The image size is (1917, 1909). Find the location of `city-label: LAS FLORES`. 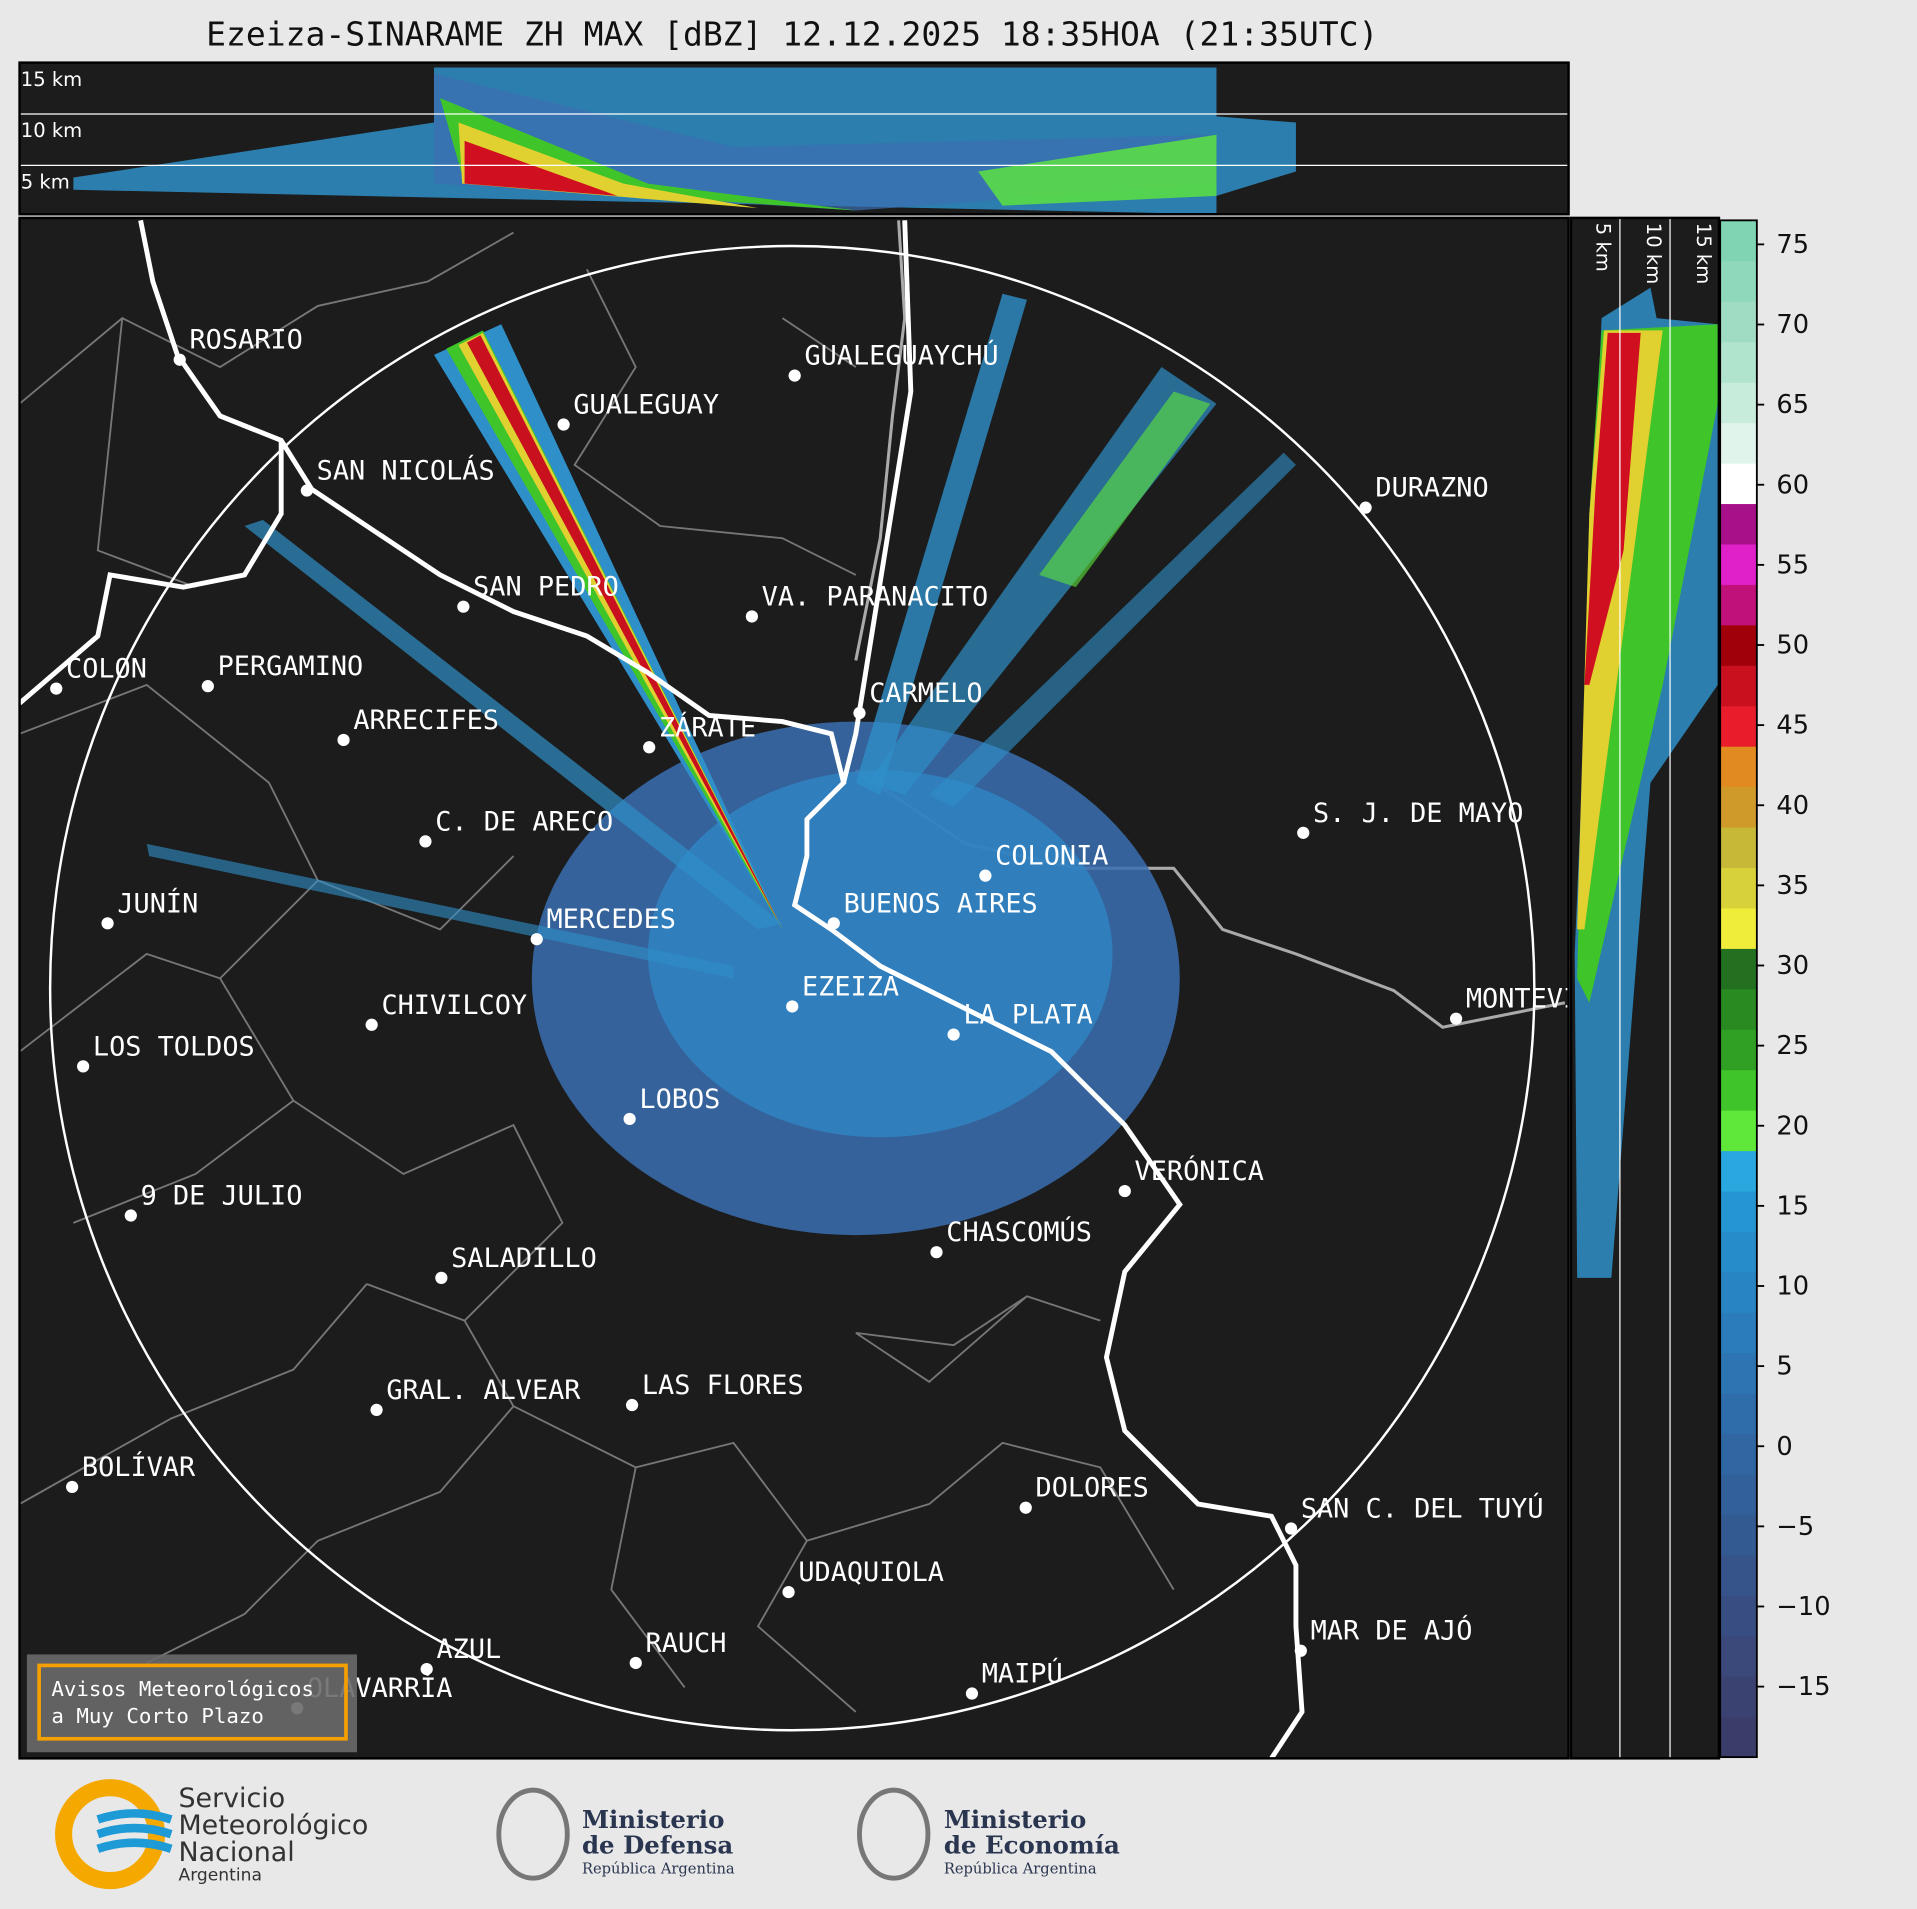

city-label: LAS FLORES is located at coordinates (723, 1385).